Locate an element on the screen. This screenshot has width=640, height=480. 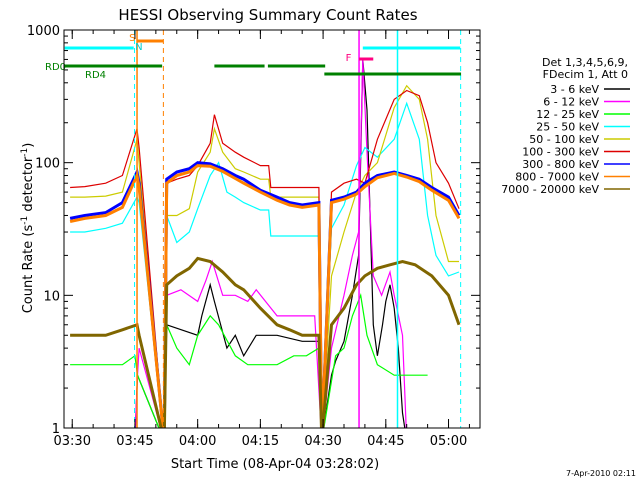
legend-label-6: 300 - 800 keV is located at coordinates (560, 164).